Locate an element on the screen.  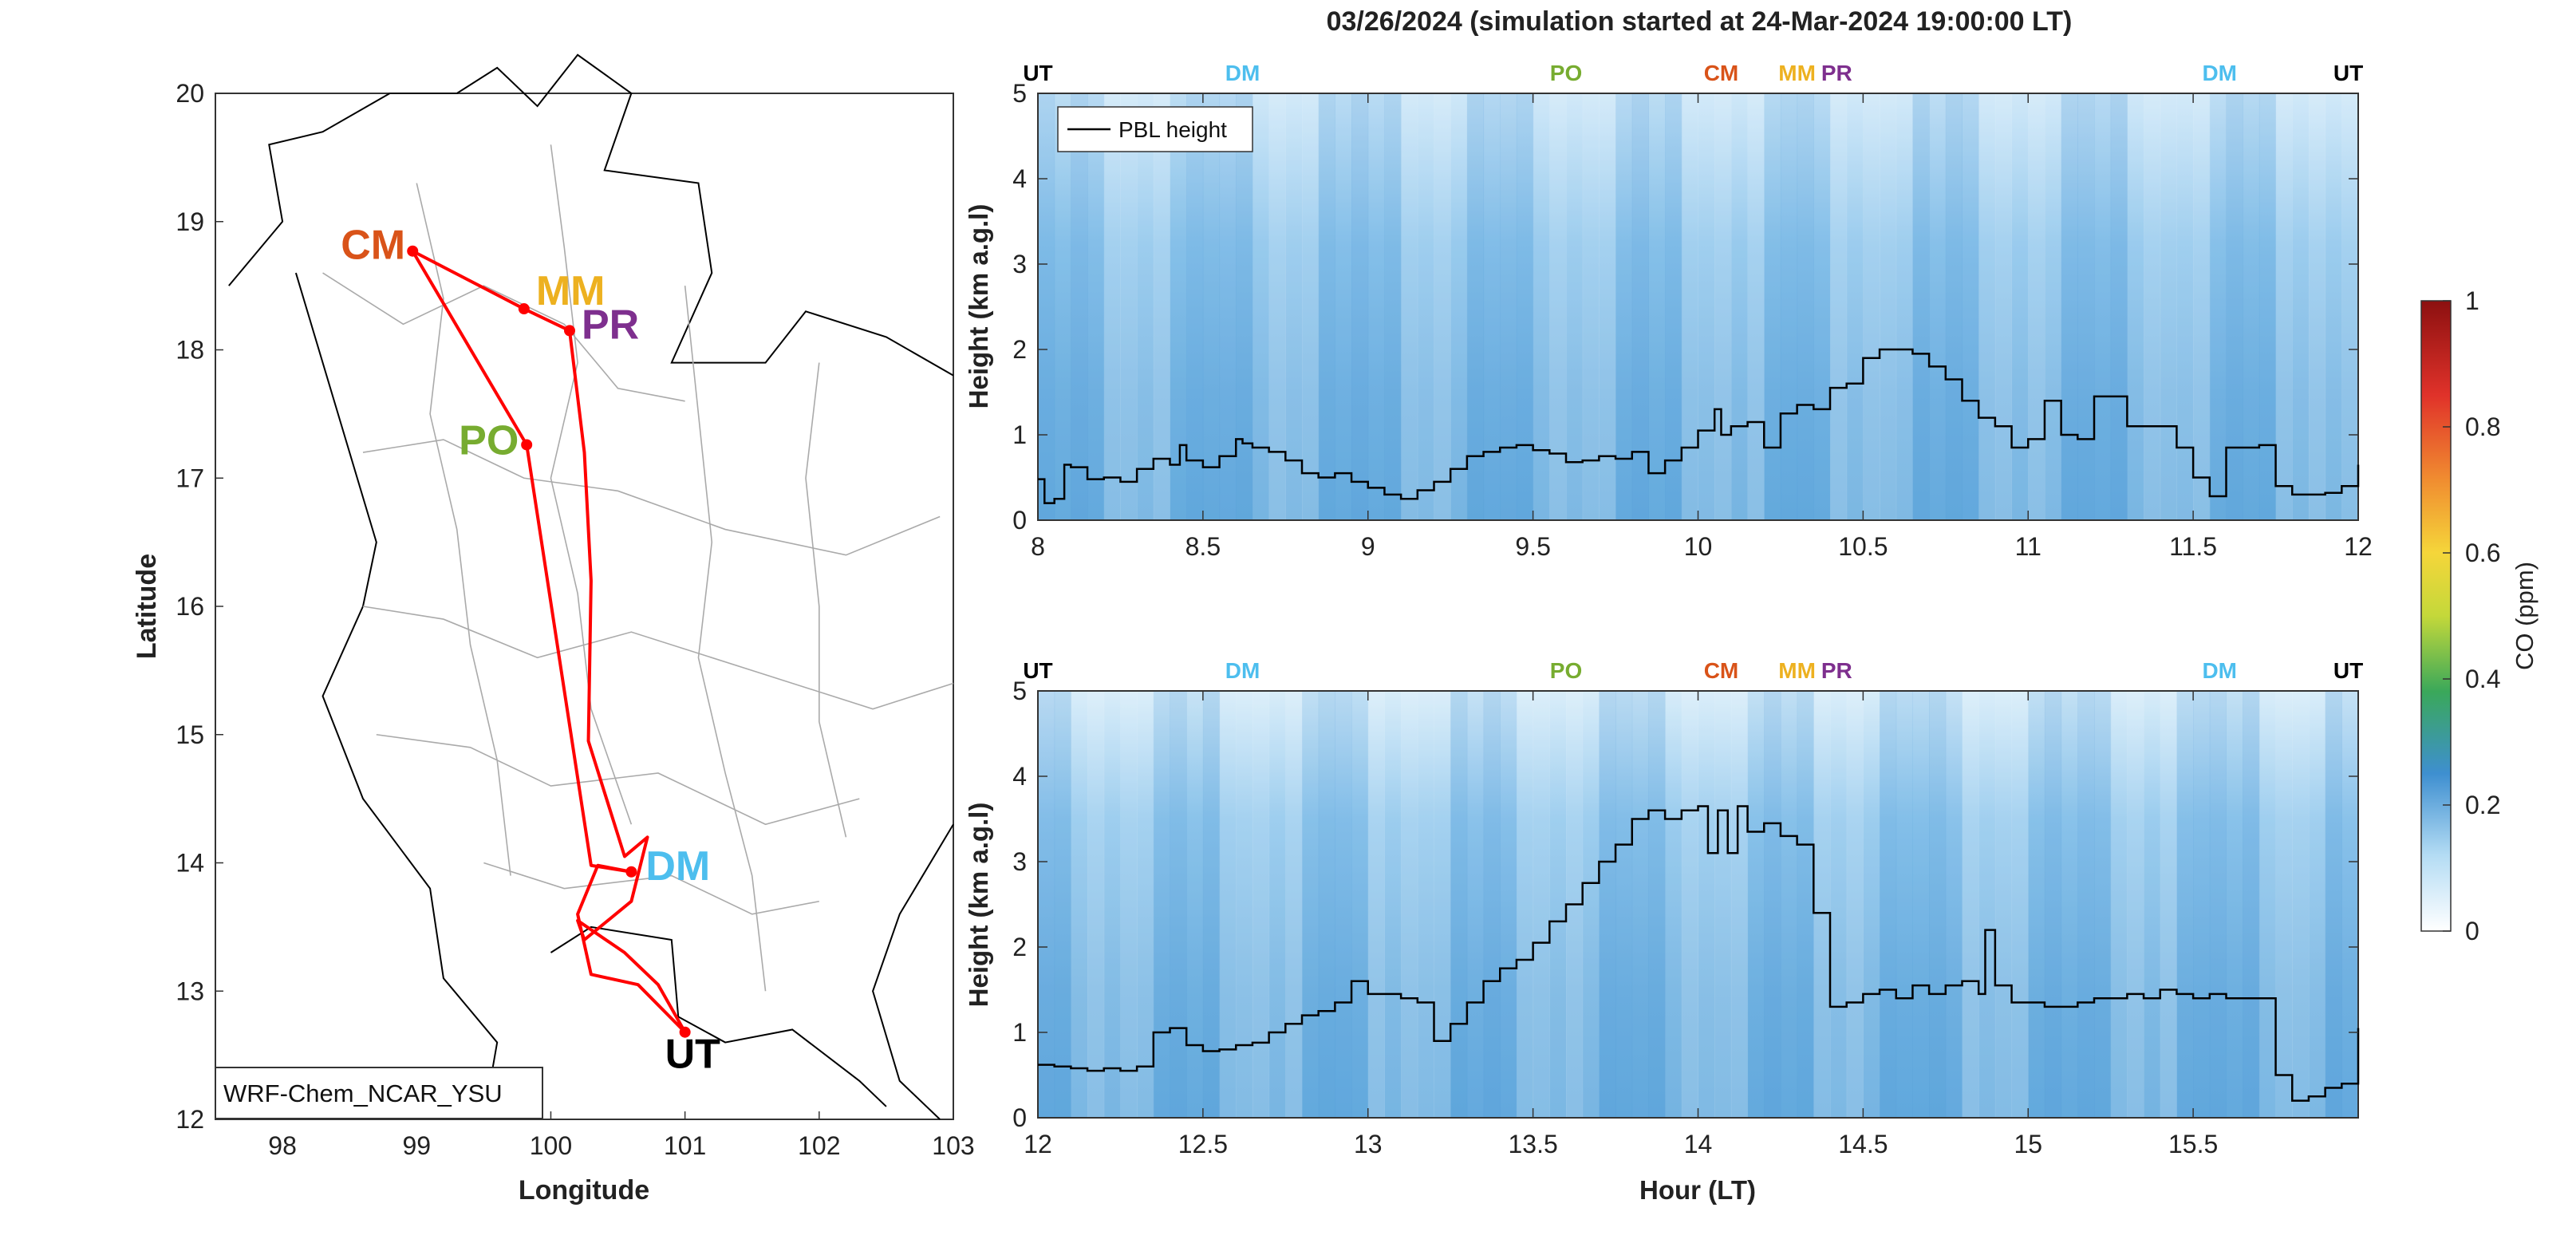
bottom-x-tick-label: 15 is located at coordinates (2028, 1144).